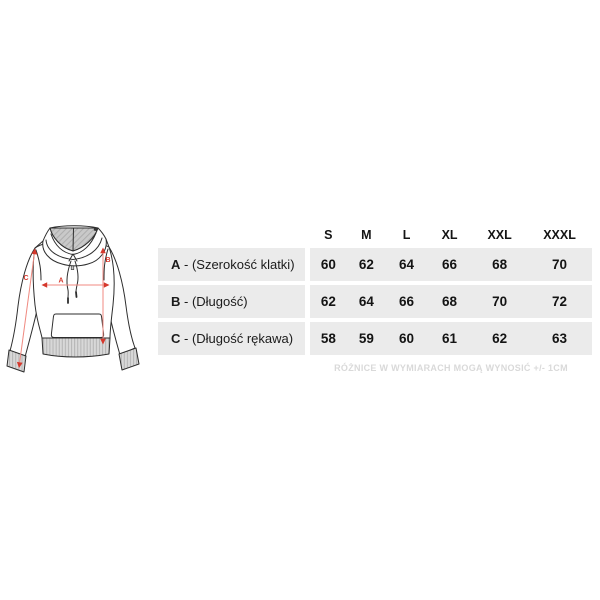 This screenshot has width=600, height=600. What do you see at coordinates (39, 244) in the screenshot?
I see `left-shoulder-seam` at bounding box center [39, 244].